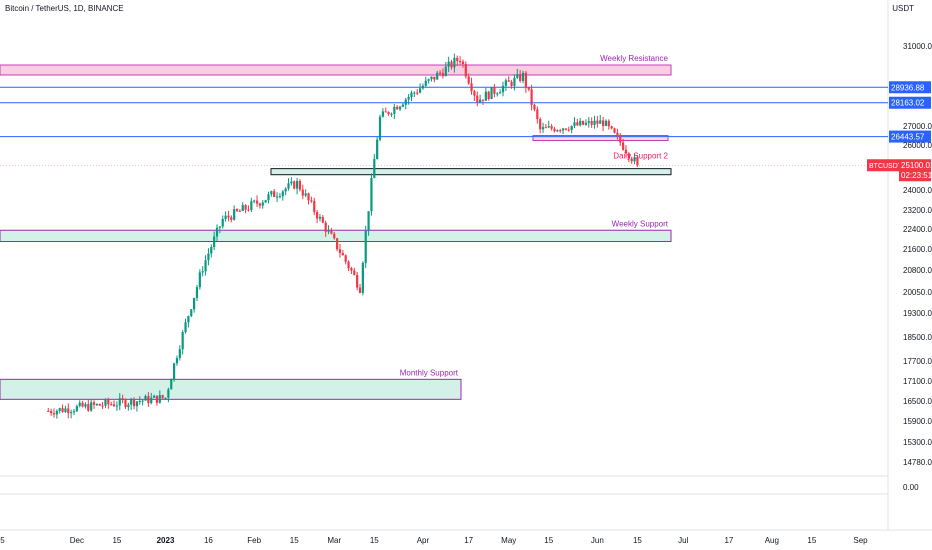 This screenshot has height=550, width=932. What do you see at coordinates (916, 175) in the screenshot?
I see `bar-countdown-label: 02:23:51` at bounding box center [916, 175].